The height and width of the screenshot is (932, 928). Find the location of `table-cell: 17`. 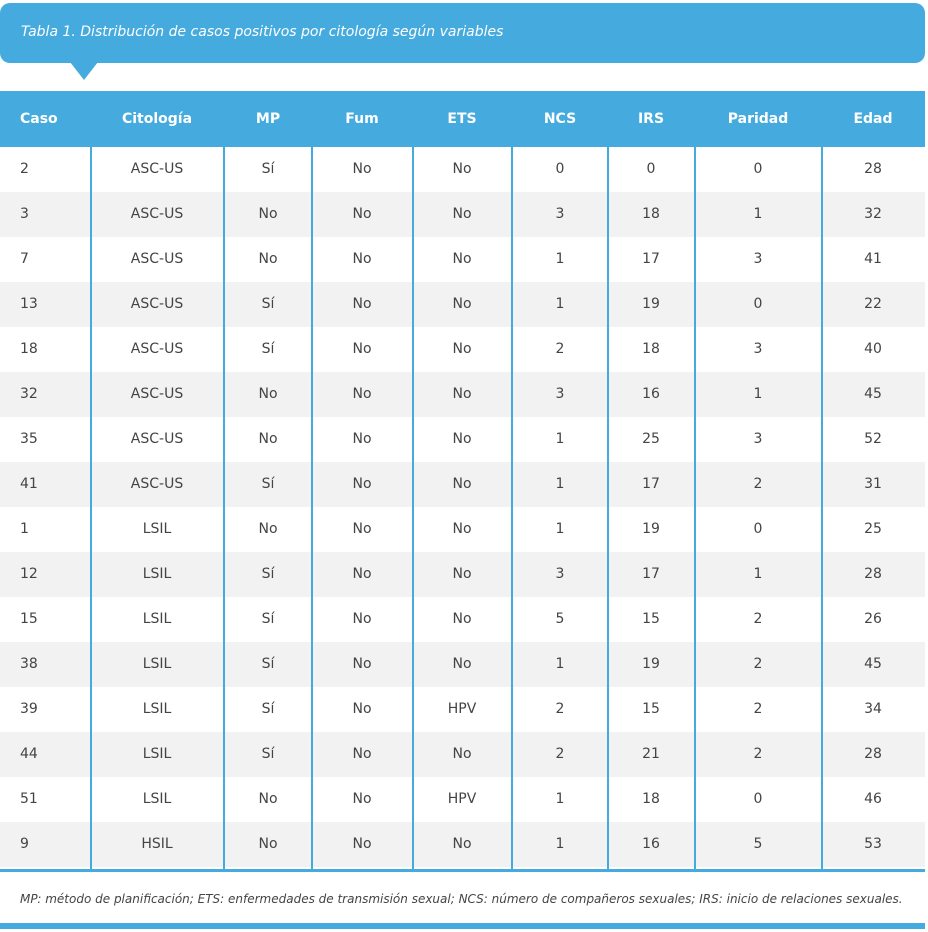

table-cell: 17 is located at coordinates (651, 574).